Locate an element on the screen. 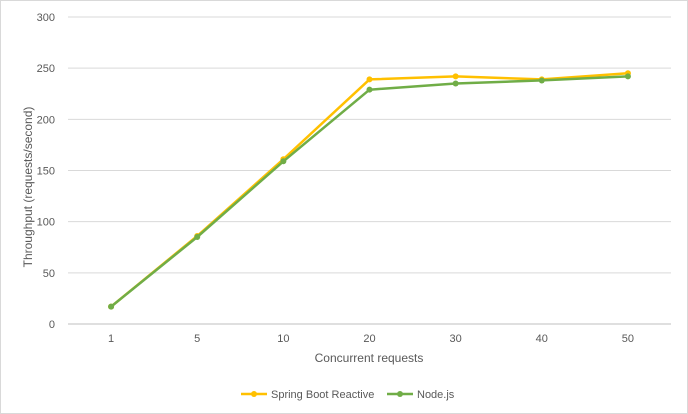 The width and height of the screenshot is (688, 414). y-tick-label: 250 is located at coordinates (46, 69).